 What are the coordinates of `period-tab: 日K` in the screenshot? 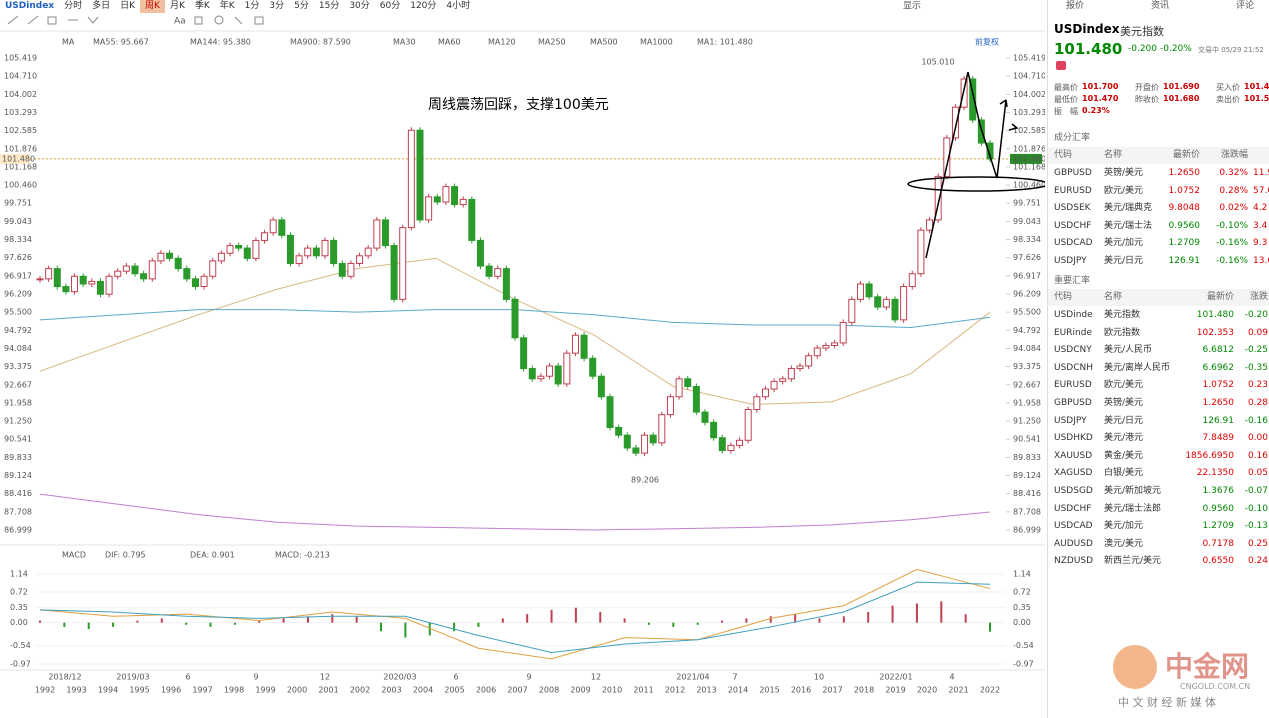 It's located at (128, 6).